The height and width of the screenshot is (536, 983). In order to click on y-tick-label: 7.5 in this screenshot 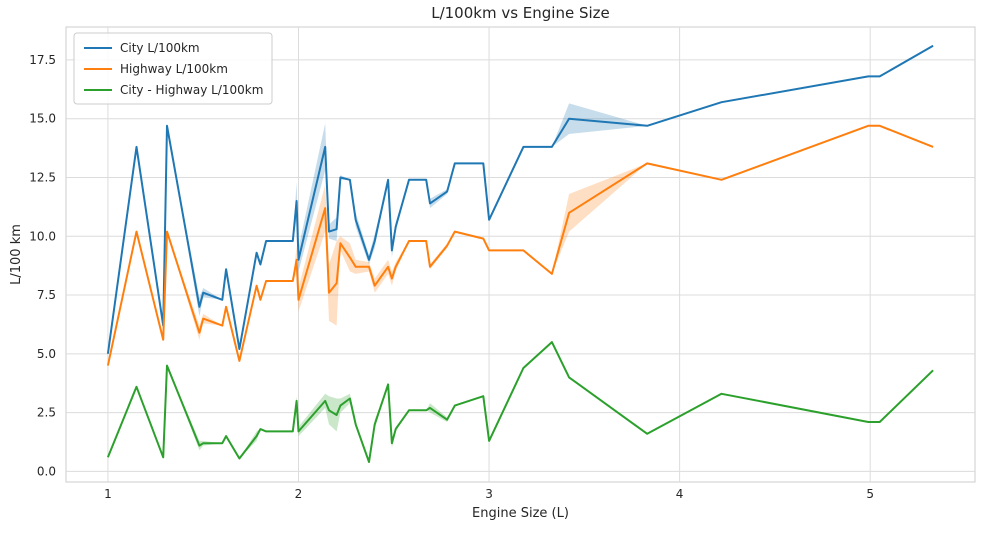, I will do `click(46, 295)`.